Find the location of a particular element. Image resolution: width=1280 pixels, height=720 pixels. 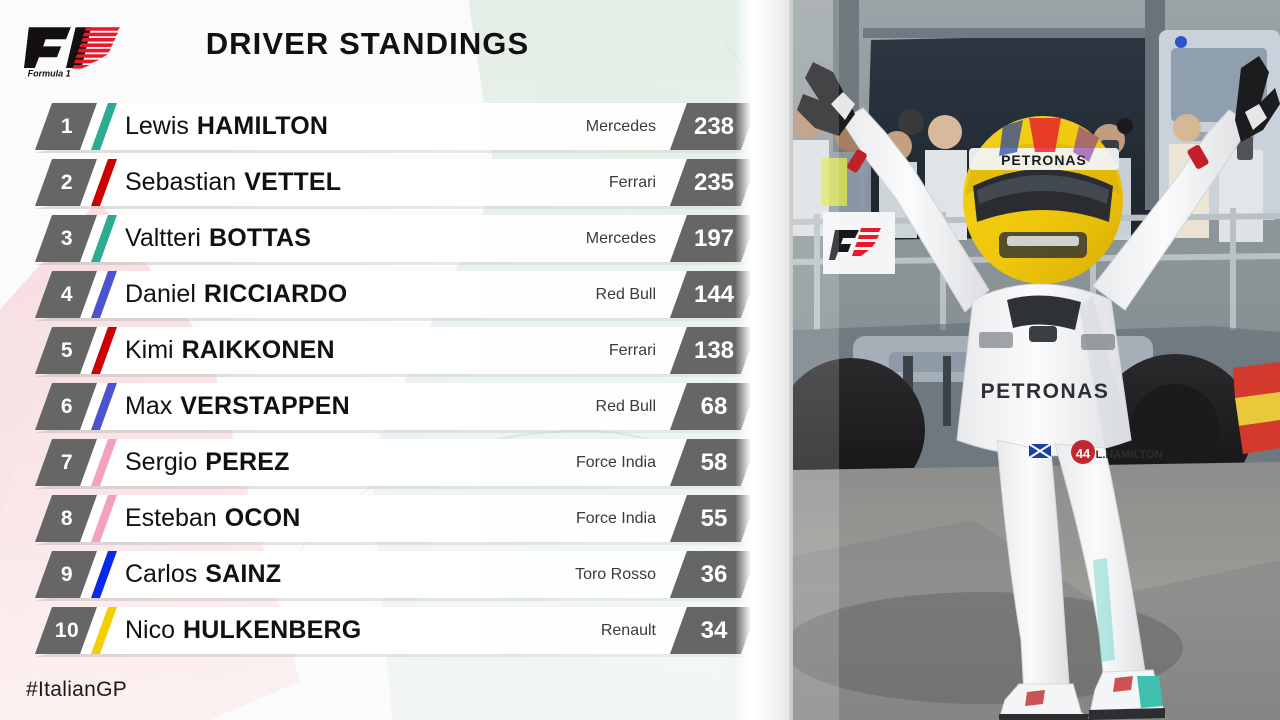

driver-last-name: OCON is located at coordinates (262, 518).